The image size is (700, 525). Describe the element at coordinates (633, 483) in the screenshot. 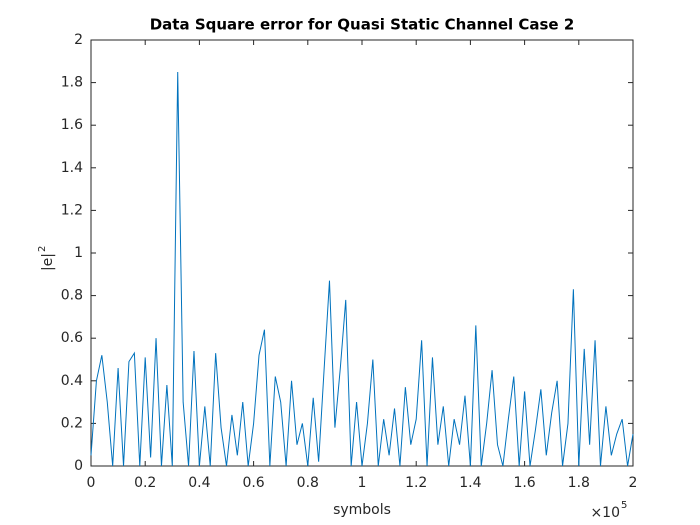

I see `x-tick-label: 2` at that location.